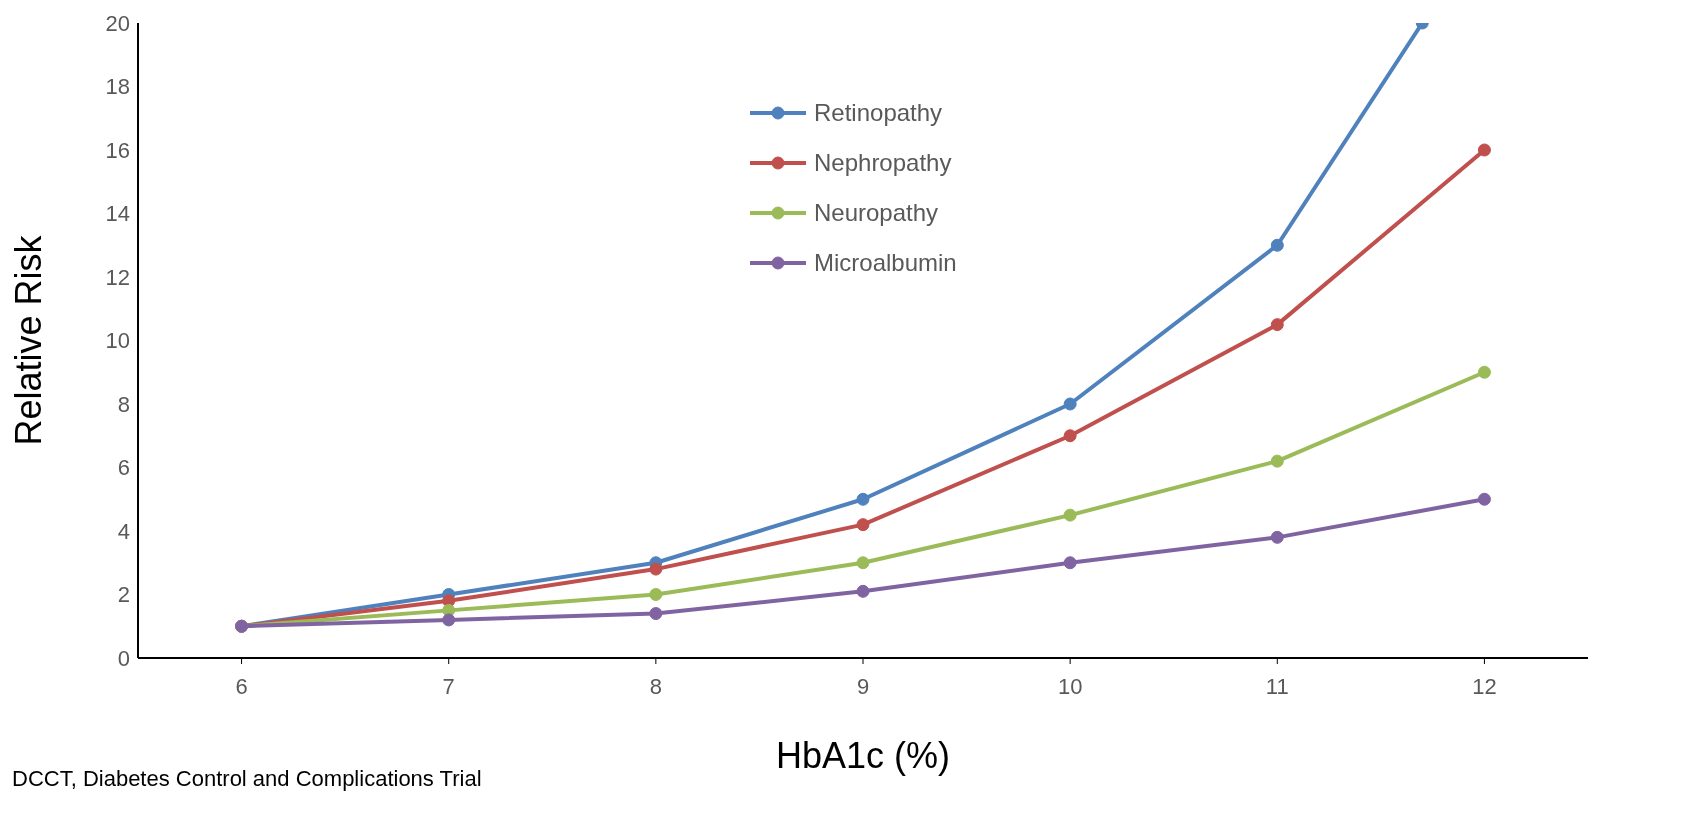 The width and height of the screenshot is (1694, 839). What do you see at coordinates (117, 150) in the screenshot?
I see `y-tick-label: 16` at bounding box center [117, 150].